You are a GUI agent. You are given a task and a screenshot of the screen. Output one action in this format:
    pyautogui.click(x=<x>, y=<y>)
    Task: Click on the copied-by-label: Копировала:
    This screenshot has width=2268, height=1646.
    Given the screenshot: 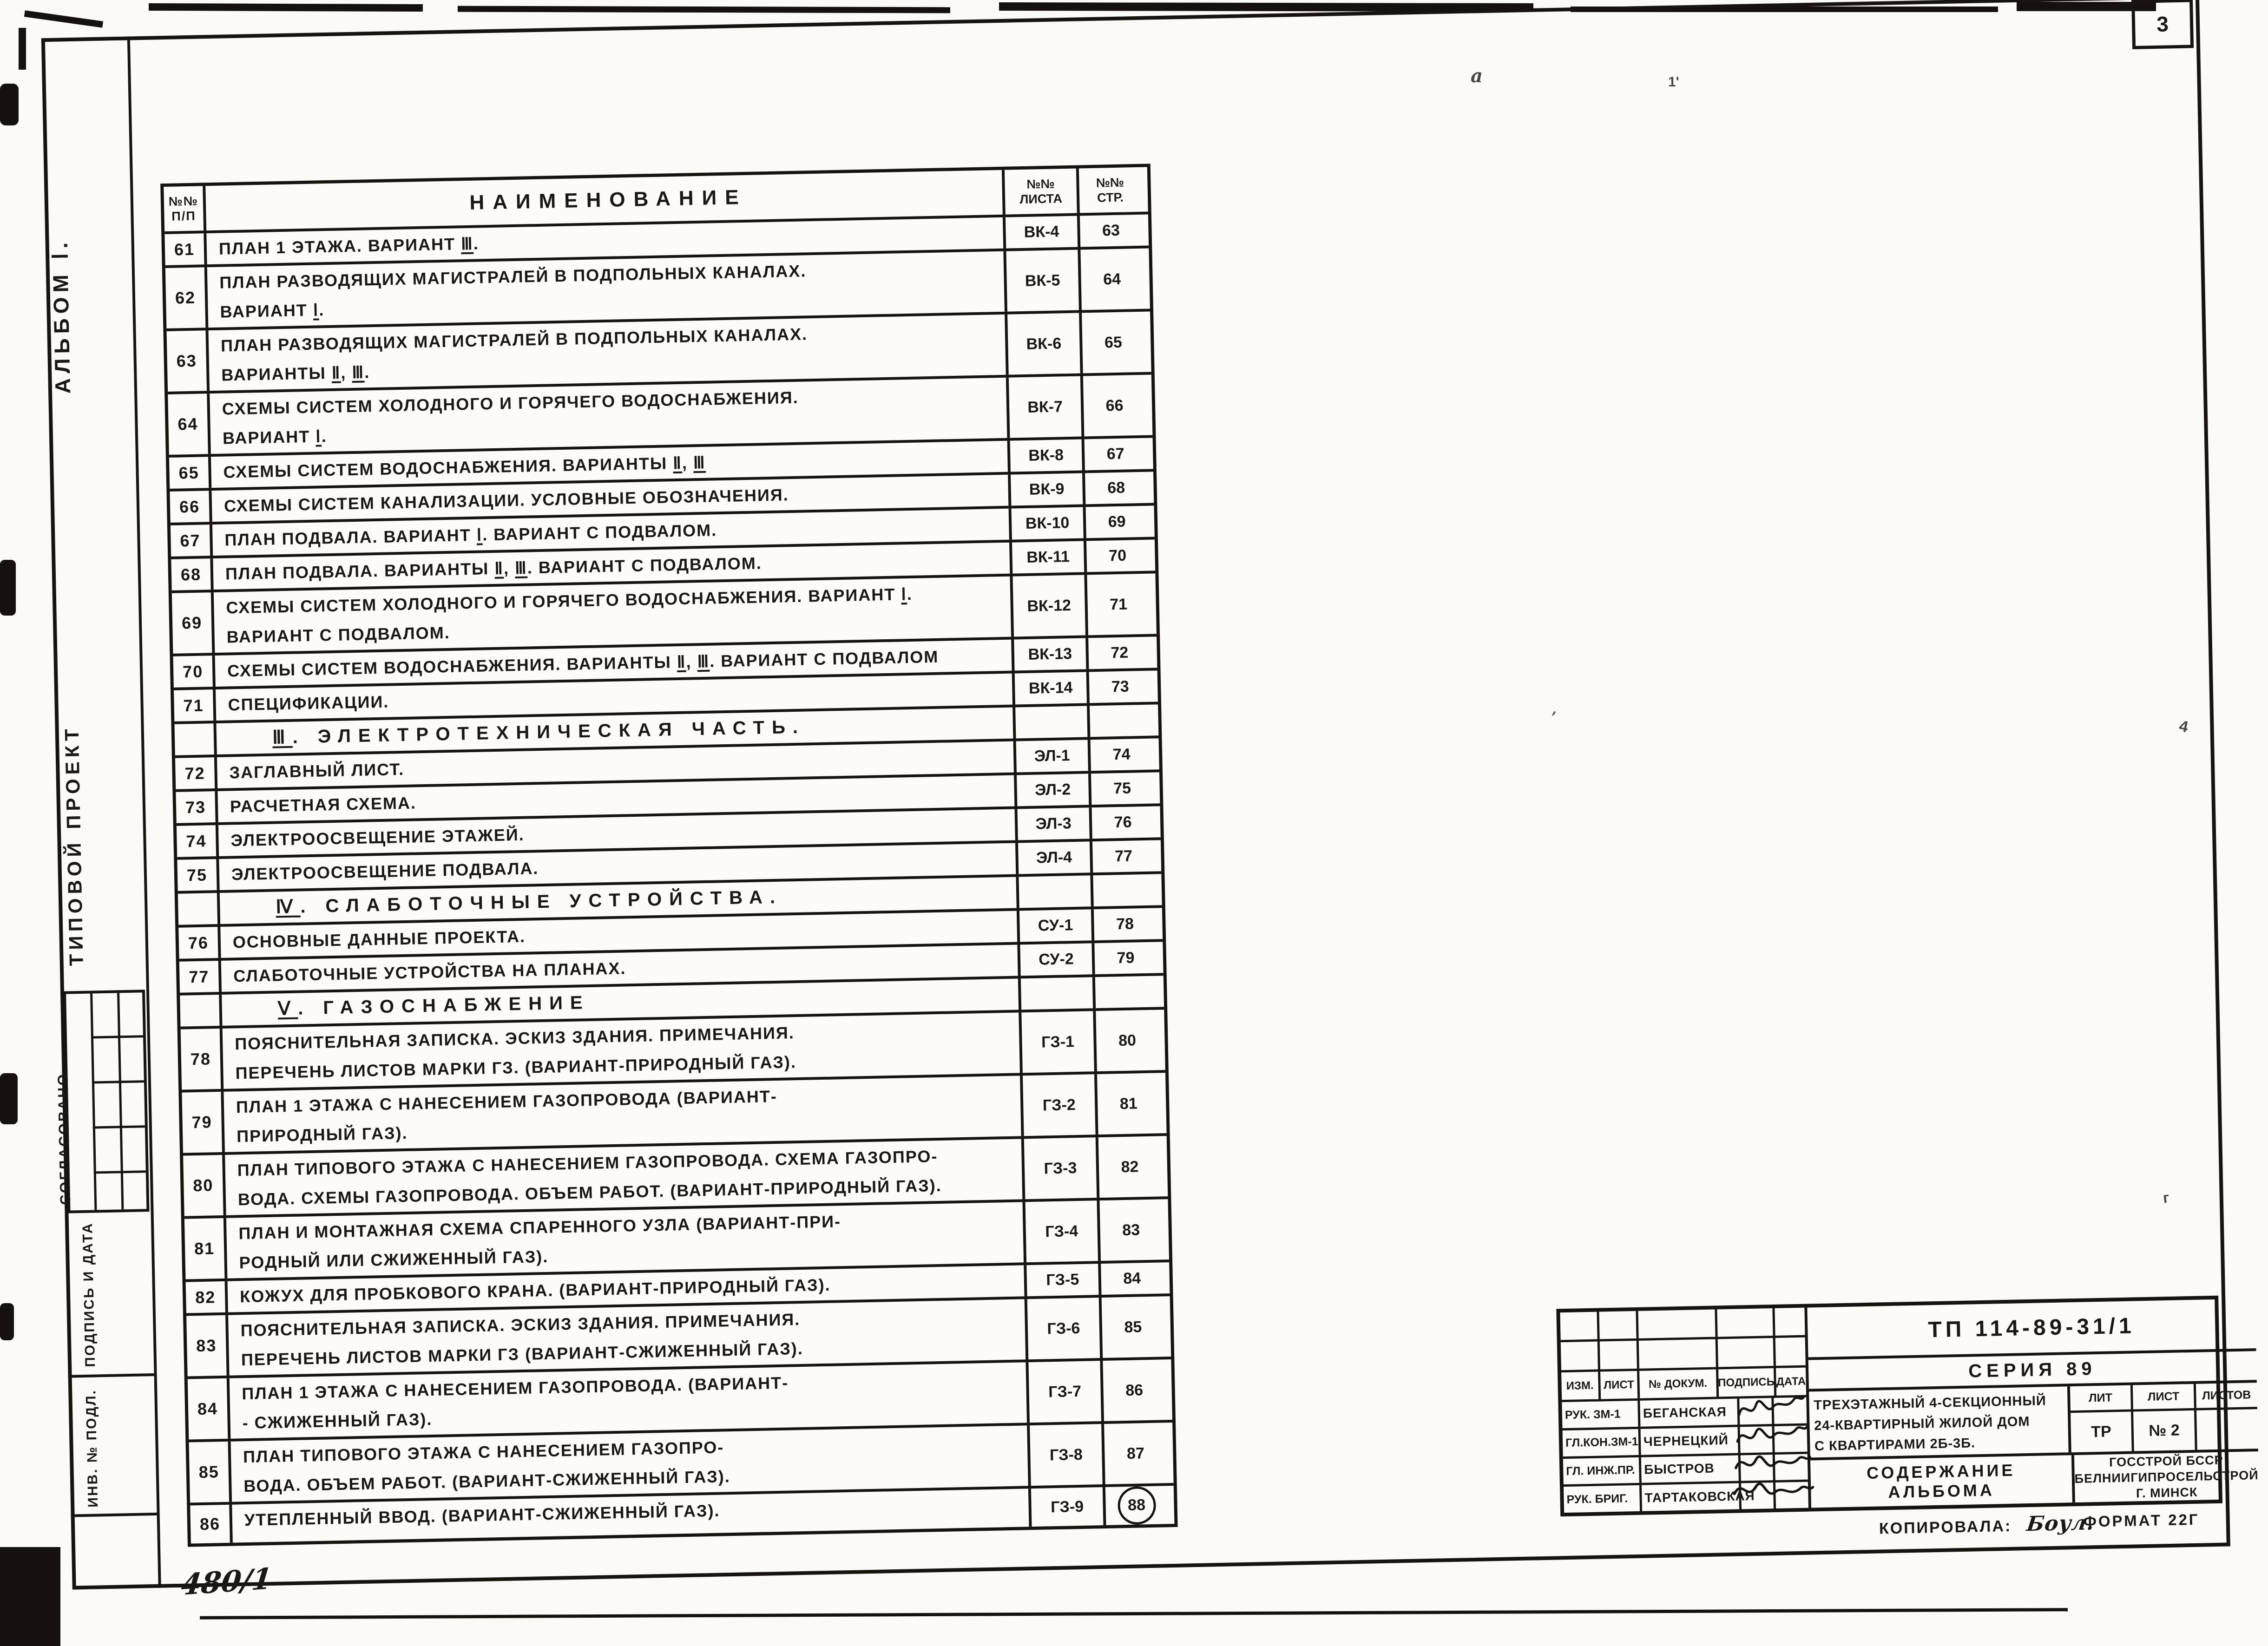 What is the action you would take?
    pyautogui.click(x=1946, y=1527)
    